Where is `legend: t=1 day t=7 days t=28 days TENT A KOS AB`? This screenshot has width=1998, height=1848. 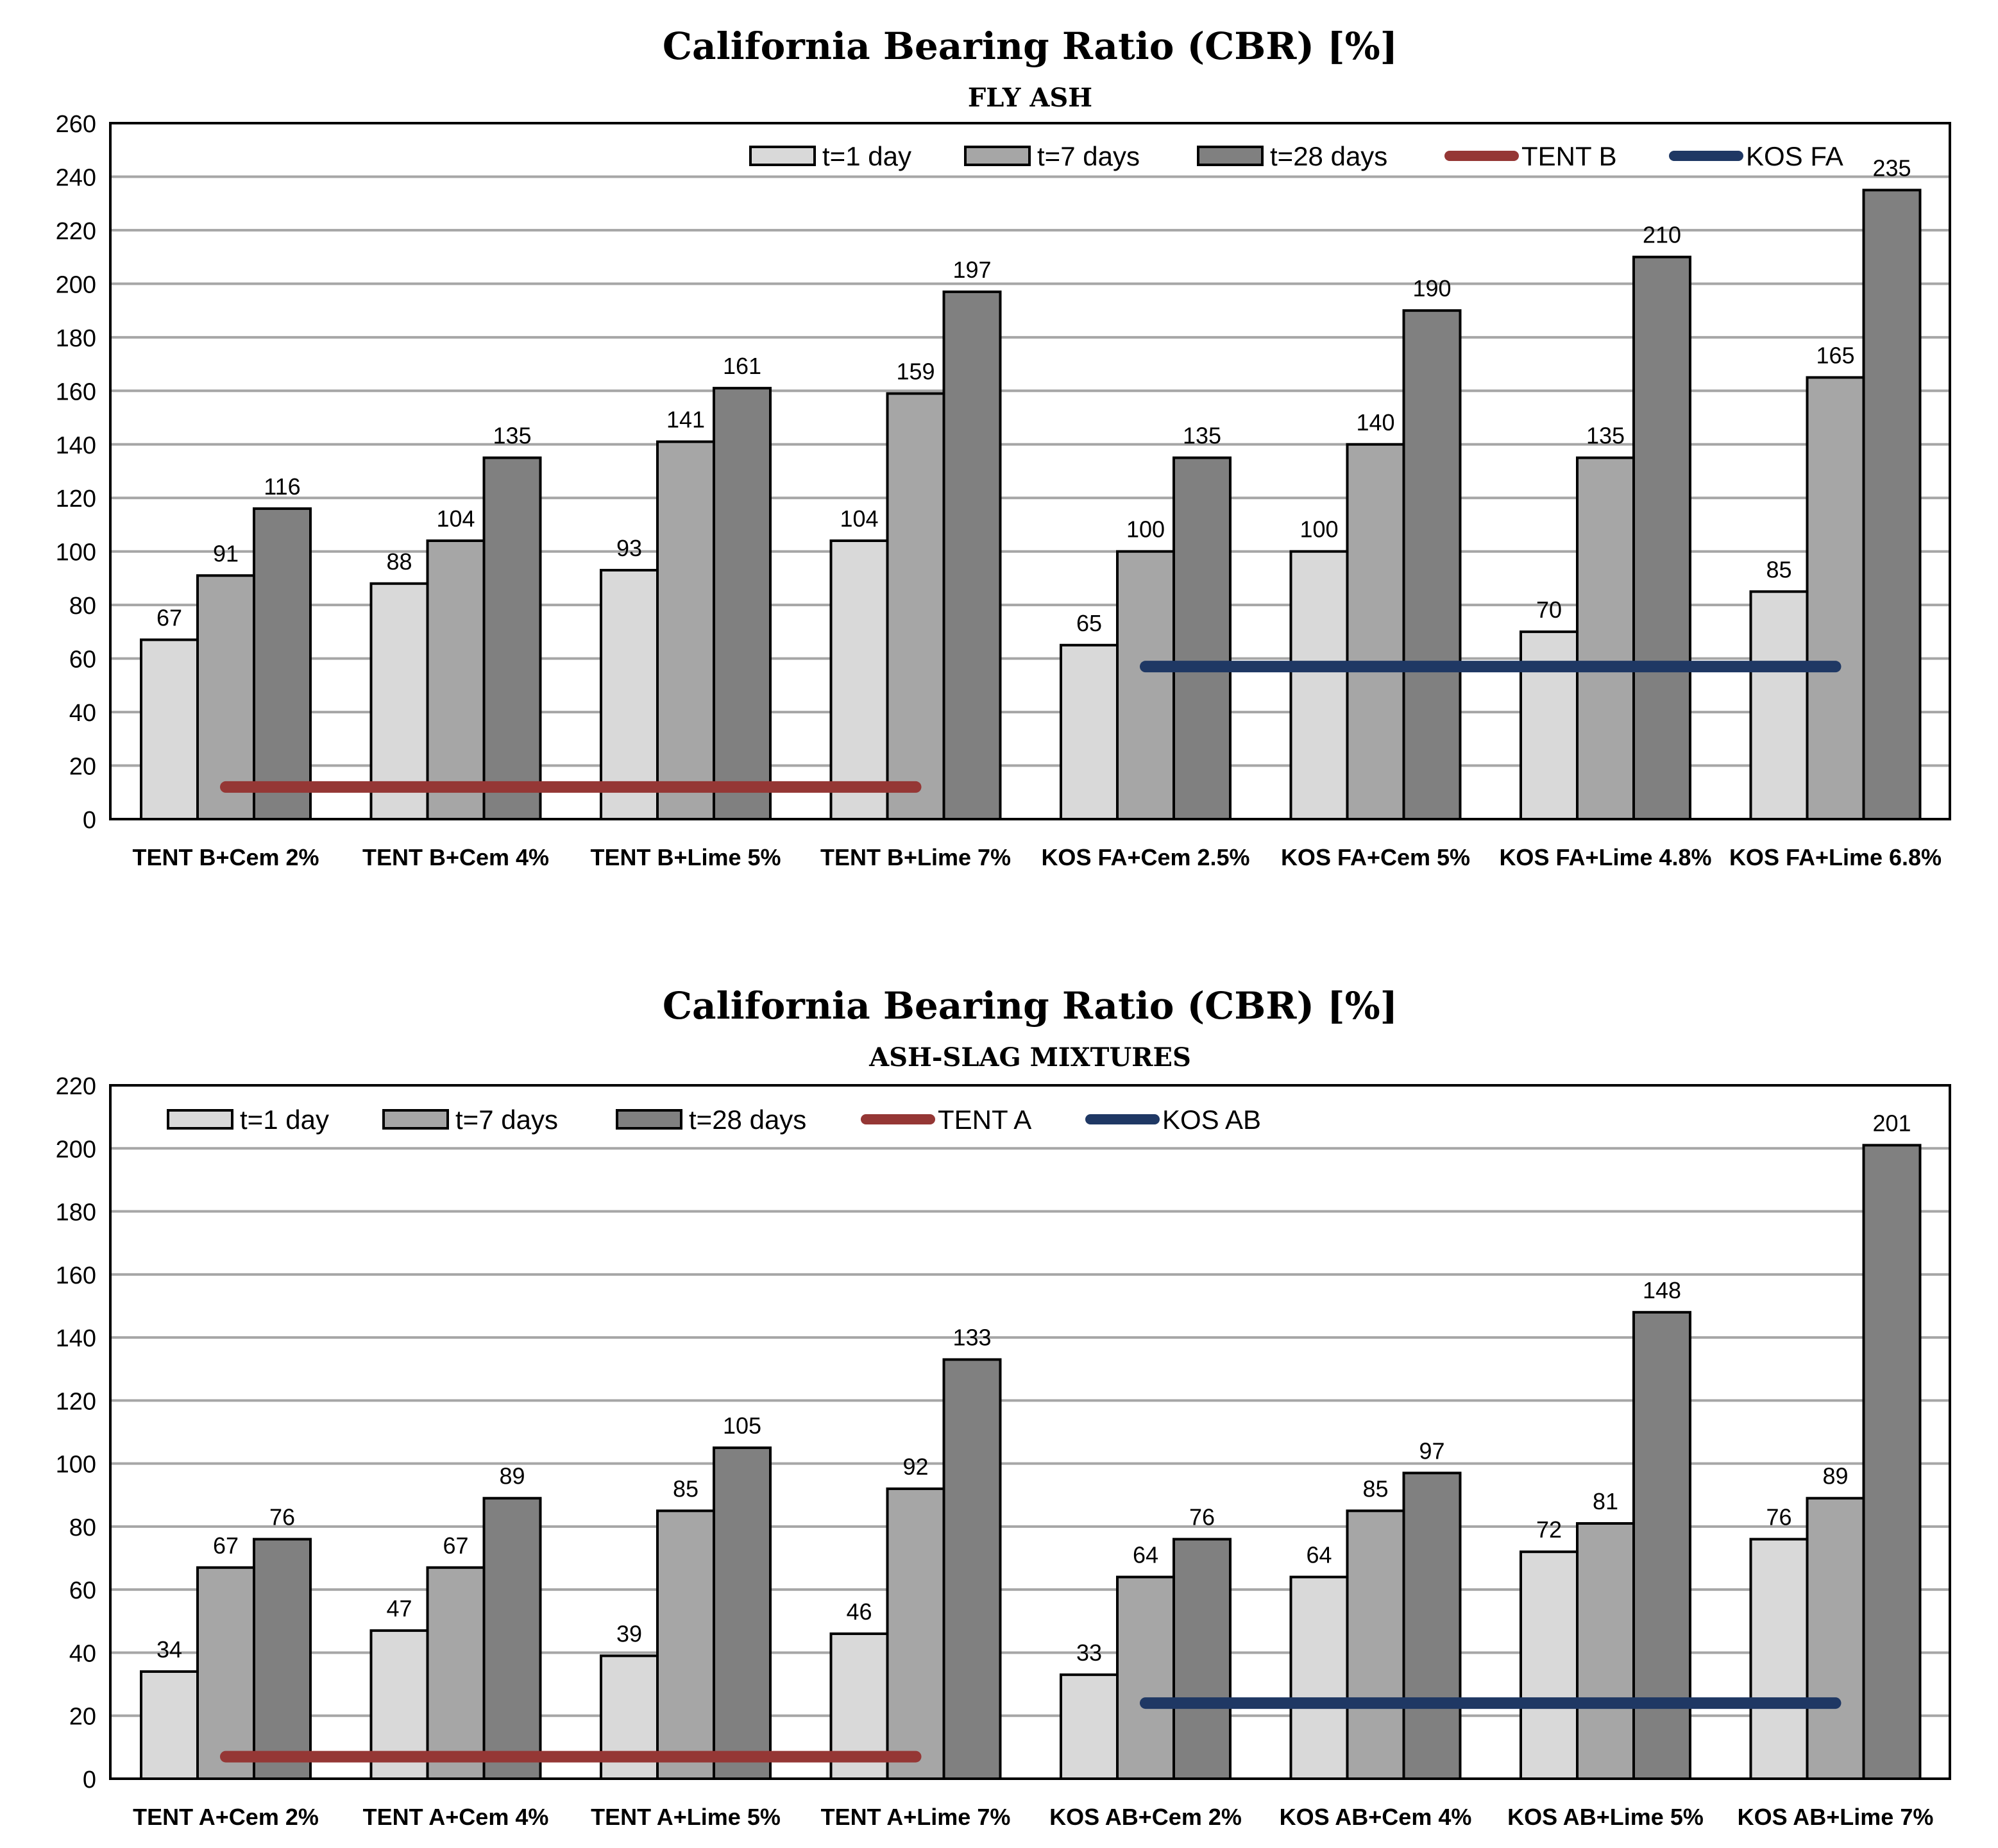 legend: t=1 day t=7 days t=28 days TENT A KOS AB is located at coordinates (714, 1120).